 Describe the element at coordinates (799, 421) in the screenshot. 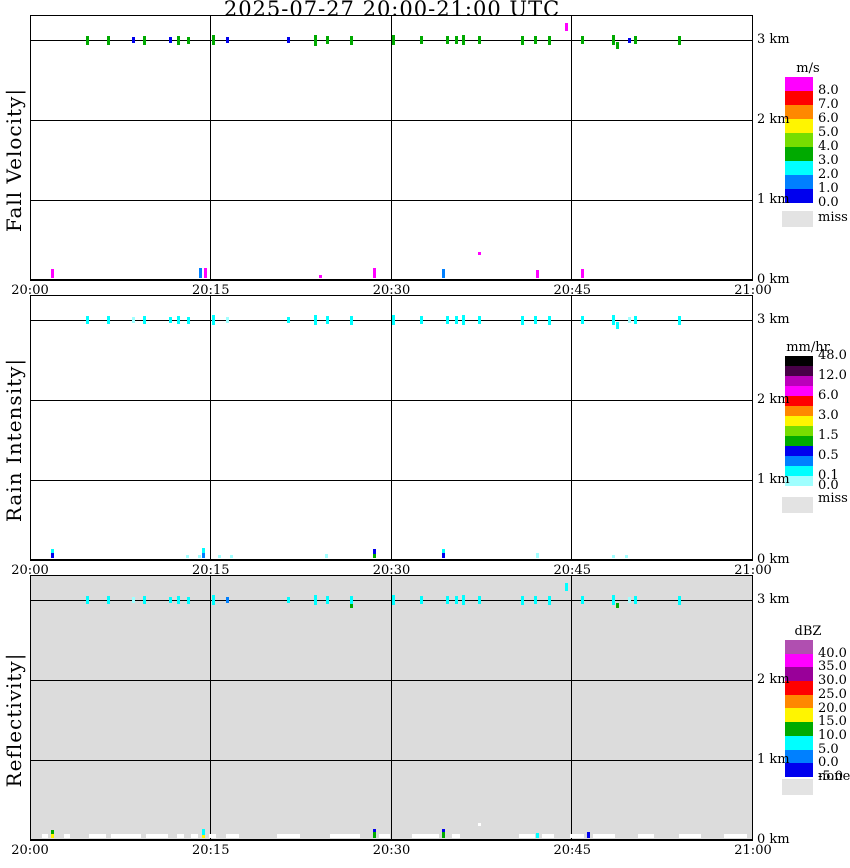

I see `colorbar-scale` at that location.